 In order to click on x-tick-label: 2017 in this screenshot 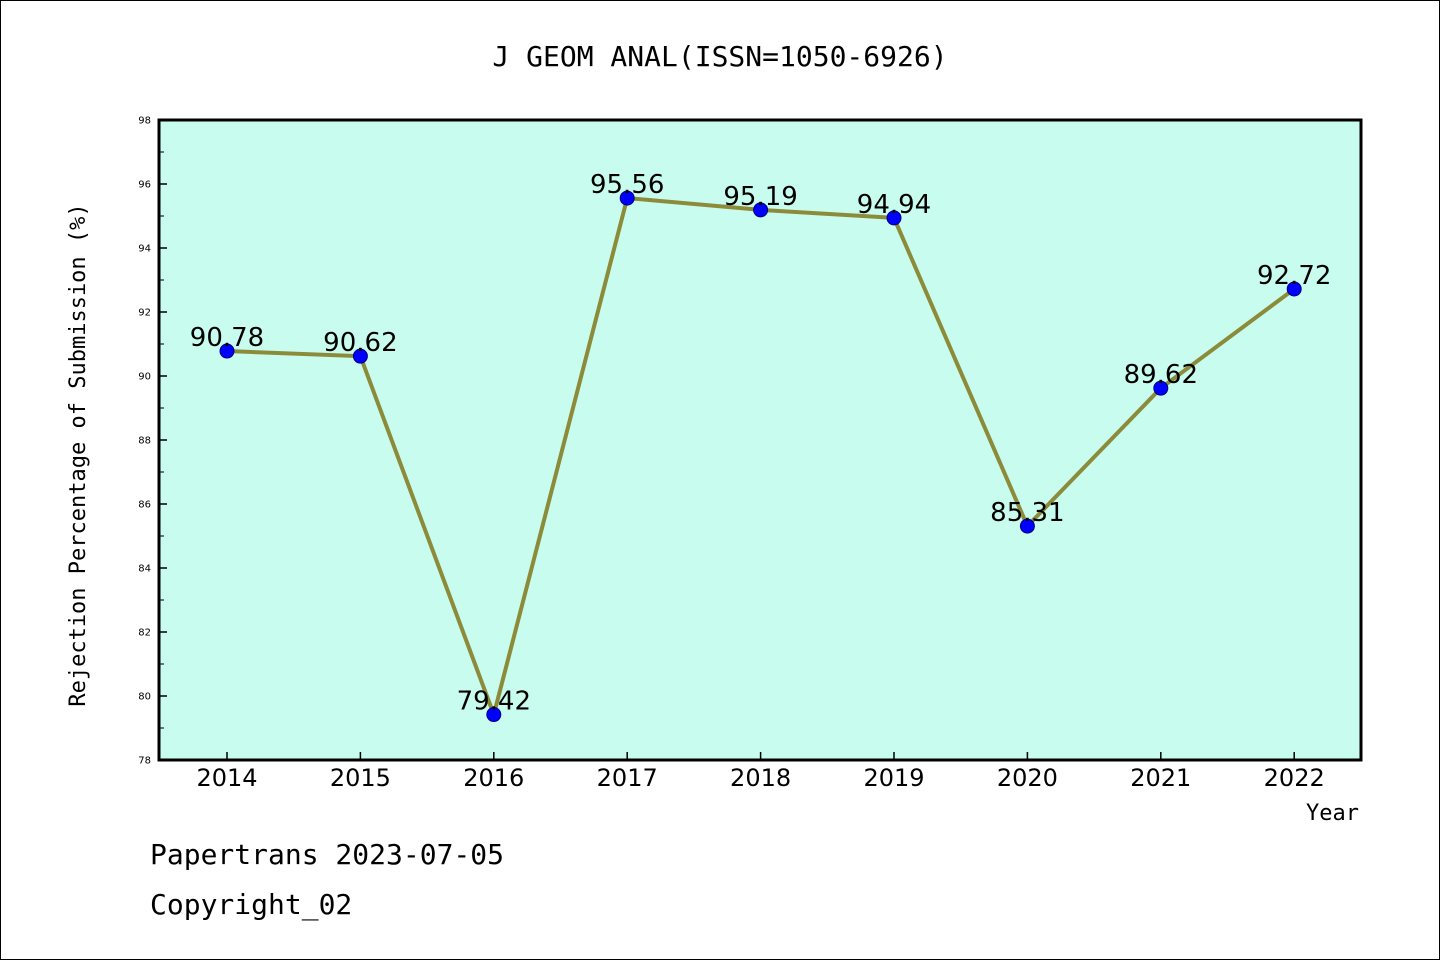, I will do `click(627, 778)`.